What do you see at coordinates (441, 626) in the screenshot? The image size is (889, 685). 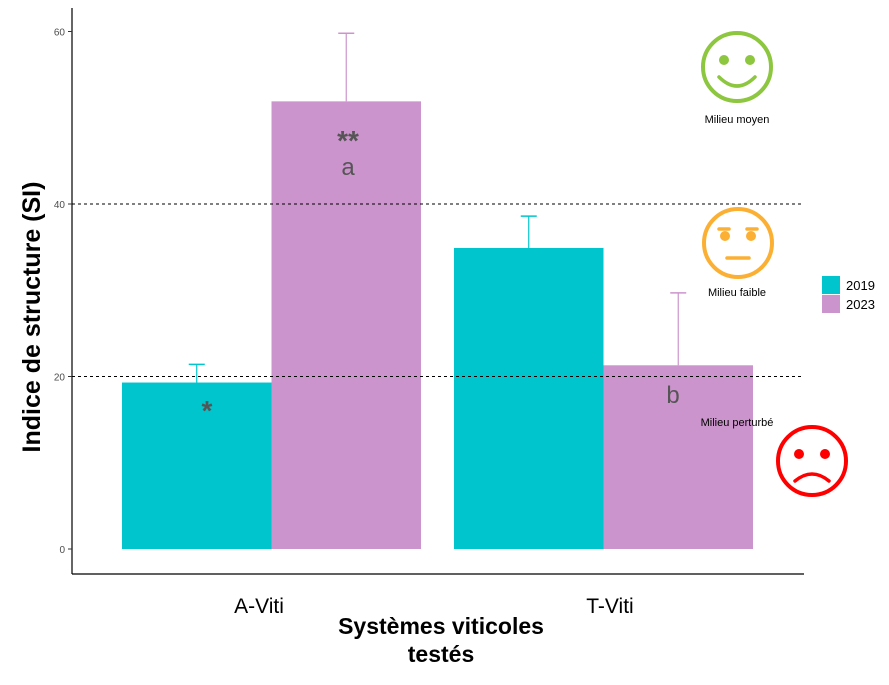 I see `x-axis-title: Systèmes viticoles` at bounding box center [441, 626].